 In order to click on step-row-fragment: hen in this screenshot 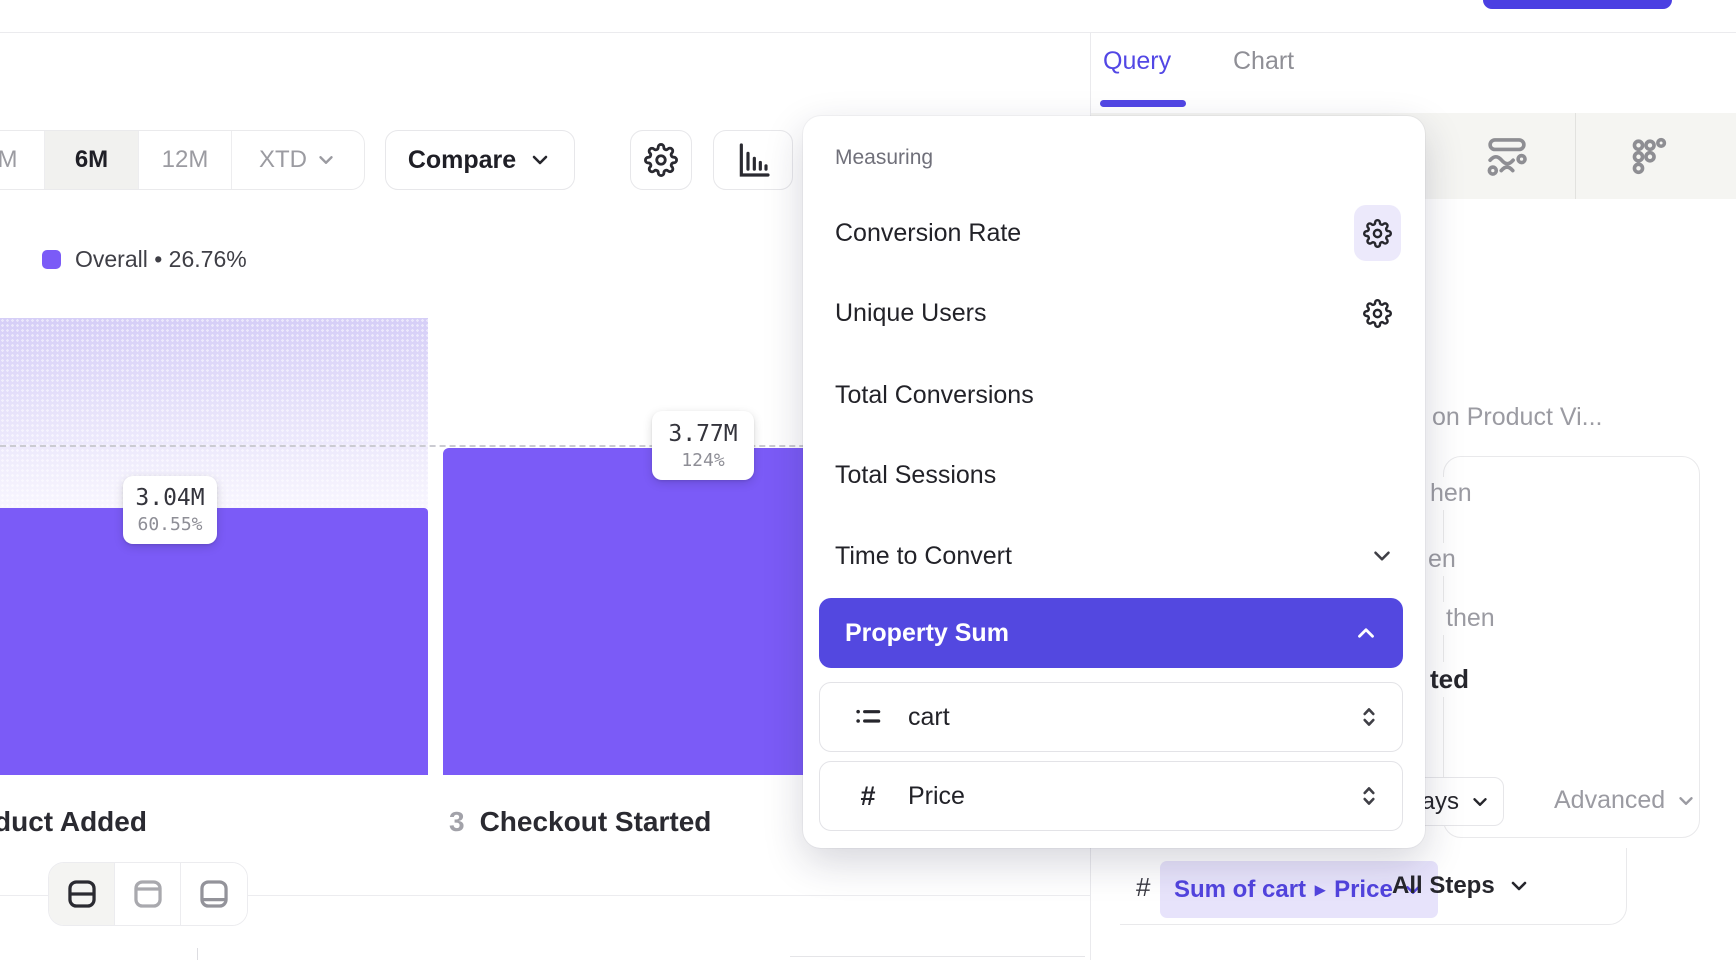, I will do `click(1451, 493)`.